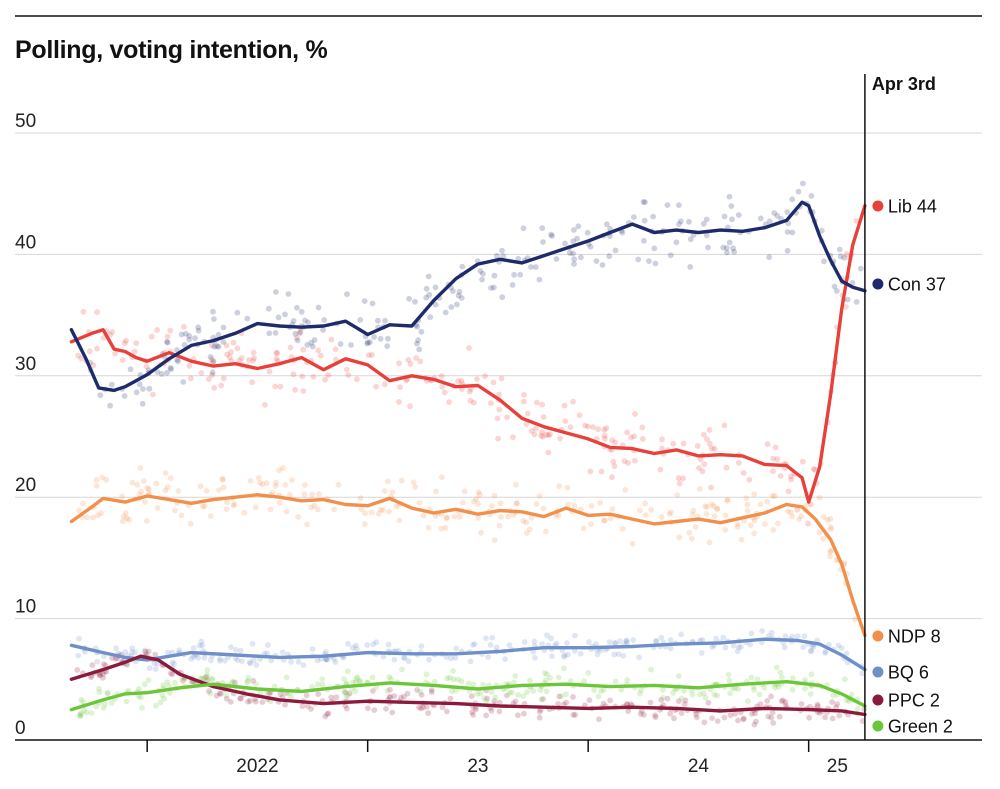 The image size is (1000, 789). Describe the element at coordinates (468, 685) in the screenshot. I see `series-line-ppc` at that location.